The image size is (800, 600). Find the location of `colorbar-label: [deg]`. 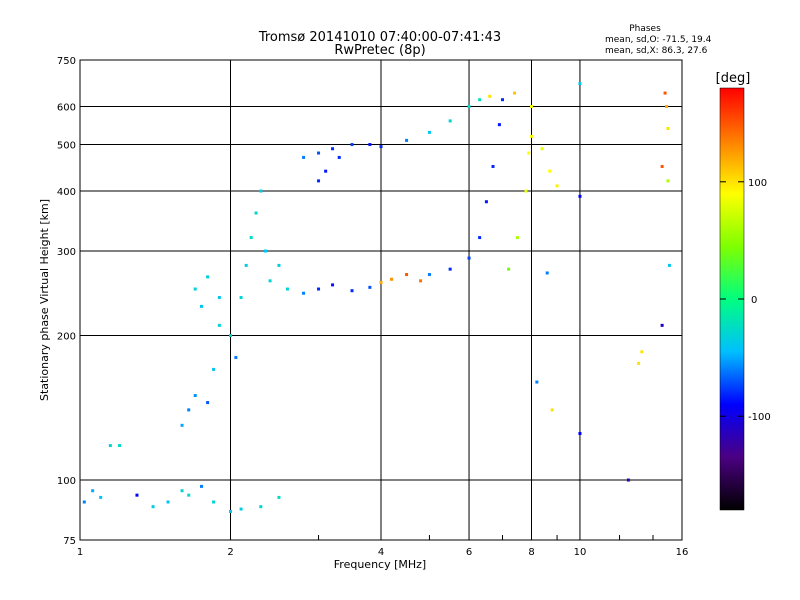

colorbar-label: [deg] is located at coordinates (733, 78).